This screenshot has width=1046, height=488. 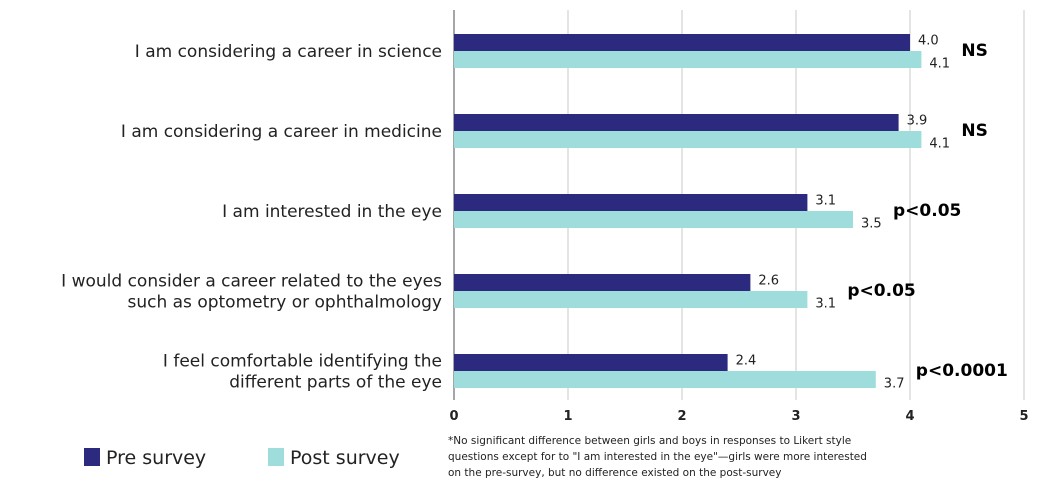 I want to click on data-label: 3.9, so click(x=917, y=121).